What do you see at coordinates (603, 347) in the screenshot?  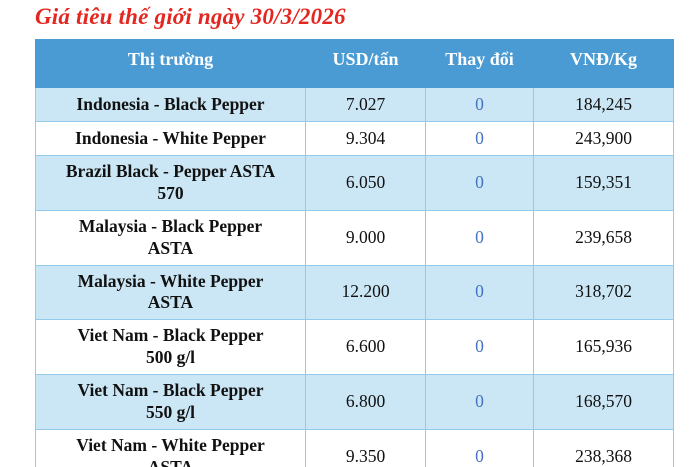 I see `vnd-cell: 165,936` at bounding box center [603, 347].